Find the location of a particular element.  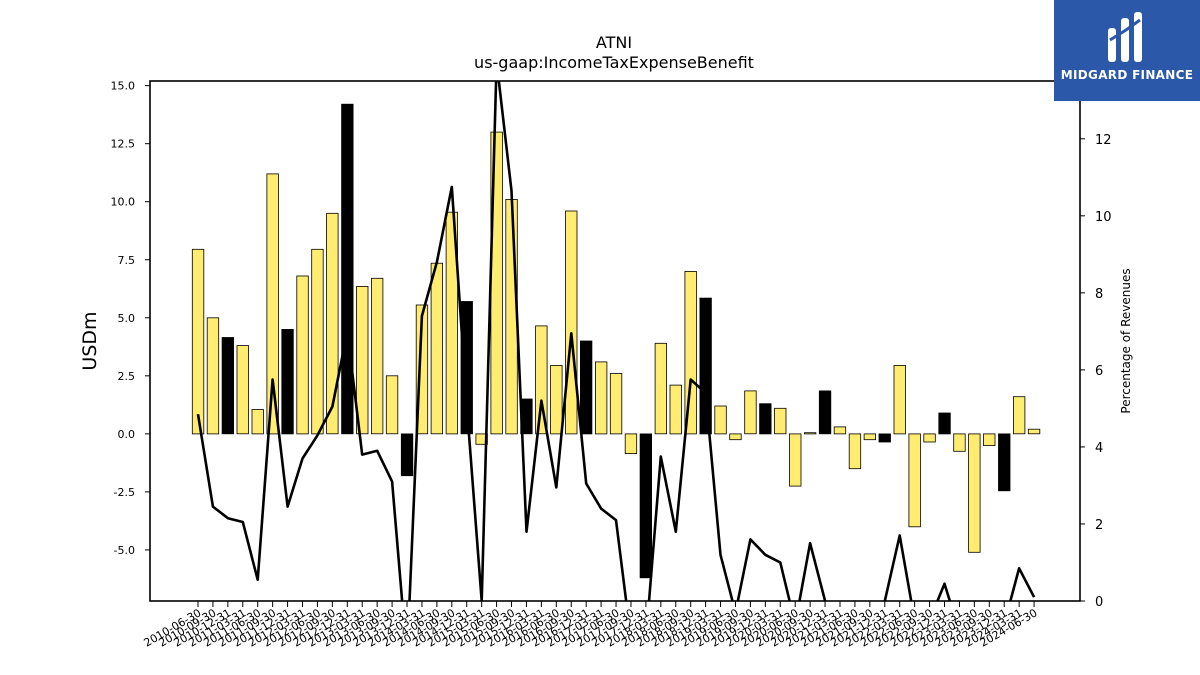

y-axis-right: 0 2 4 6 8 10 12 is located at coordinates (1096, 371).